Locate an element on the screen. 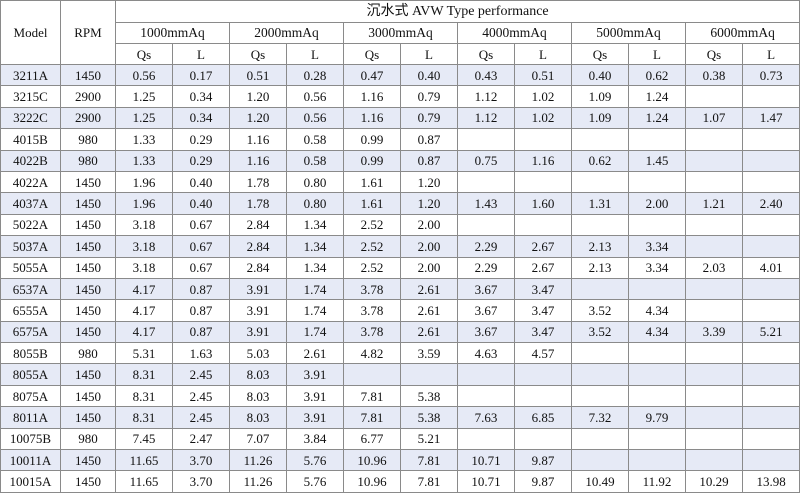  cell-model: 5055A is located at coordinates (30, 267).